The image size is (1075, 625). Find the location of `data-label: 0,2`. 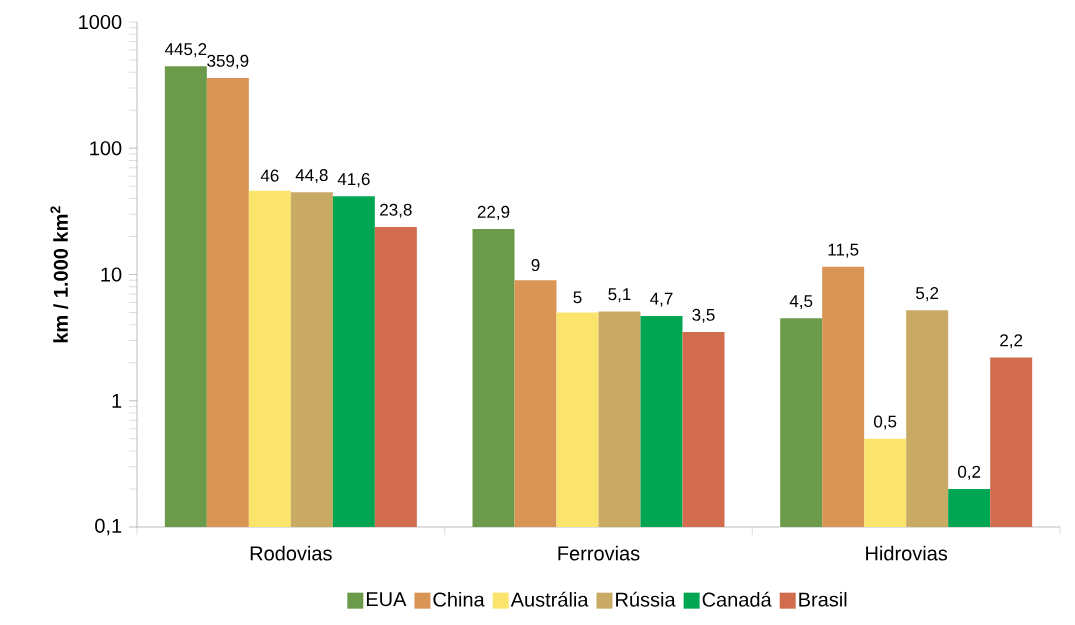

data-label: 0,2 is located at coordinates (969, 472).